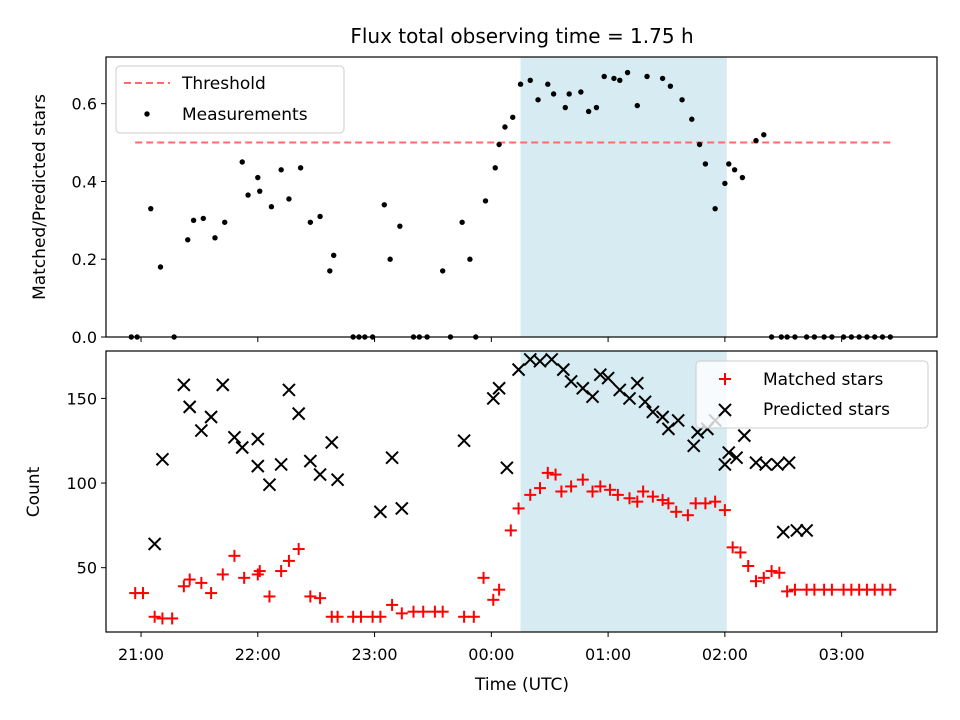  I want to click on top-legend: Threshold Measurements, so click(230, 99).